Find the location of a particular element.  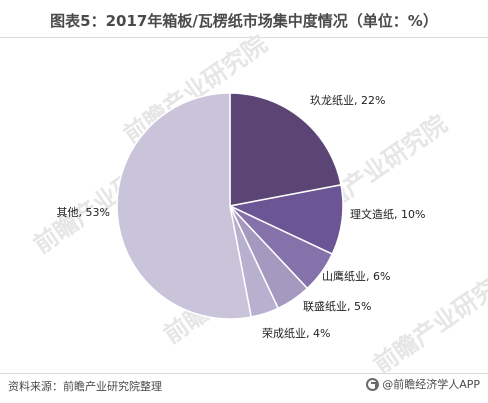

slice-label-5: 荣成纸业, 4% is located at coordinates (296, 333).